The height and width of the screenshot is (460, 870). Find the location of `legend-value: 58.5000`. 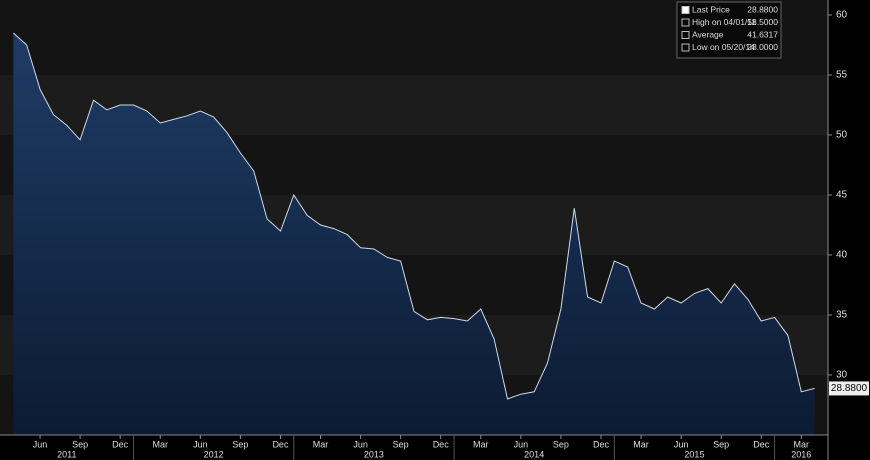

legend-value: 58.5000 is located at coordinates (762, 22).